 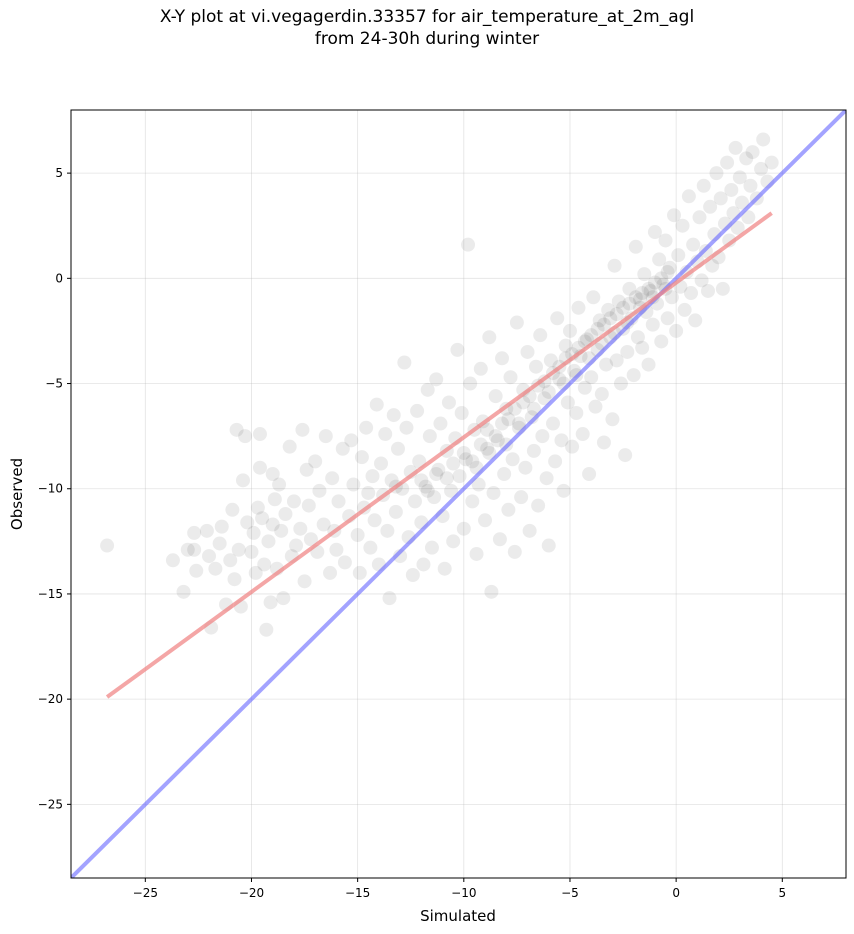 I want to click on y-tick-label: −5, so click(x=54, y=384).